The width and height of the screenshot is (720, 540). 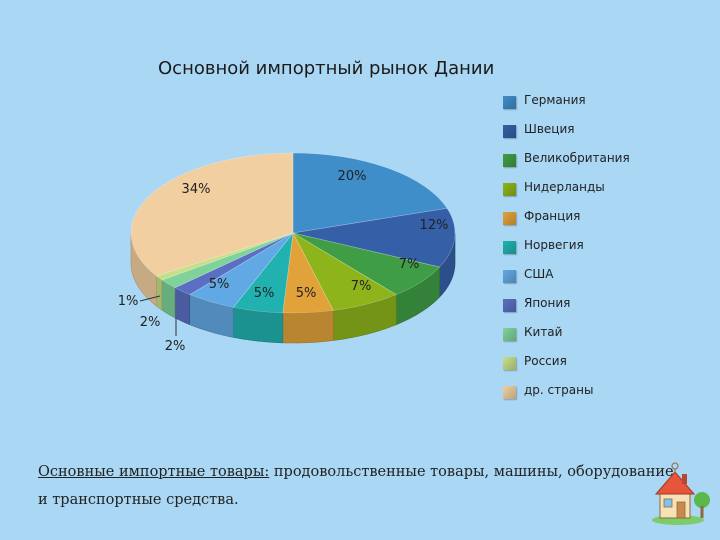 I want to click on data-label-др-страны: 34%, so click(x=196, y=189).